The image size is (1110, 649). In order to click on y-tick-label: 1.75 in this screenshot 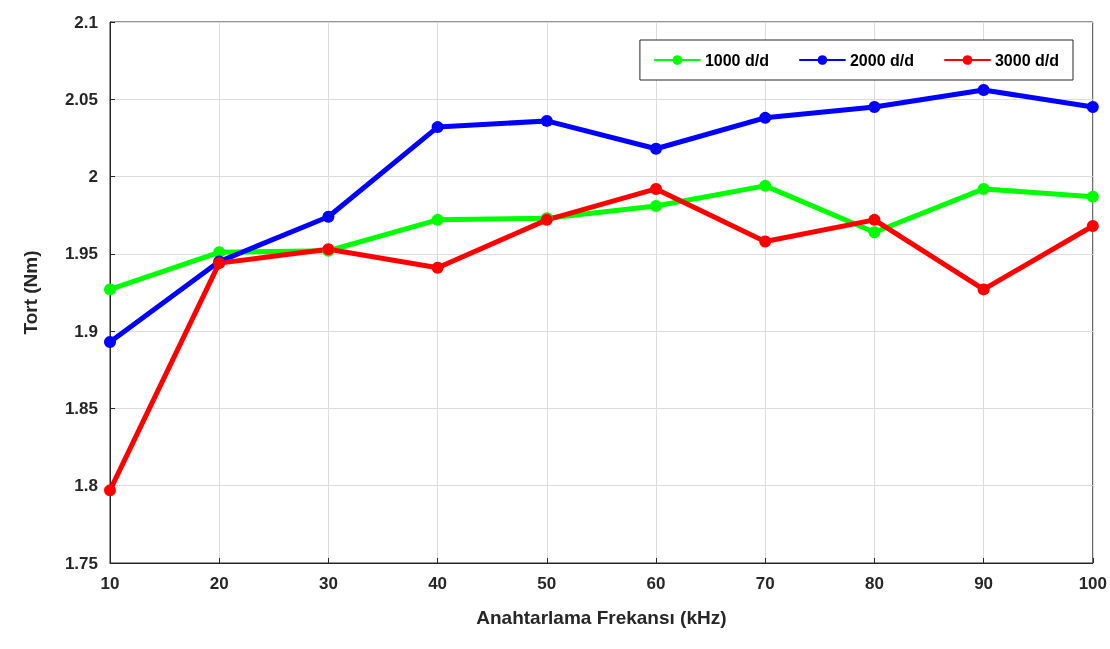, I will do `click(81, 563)`.